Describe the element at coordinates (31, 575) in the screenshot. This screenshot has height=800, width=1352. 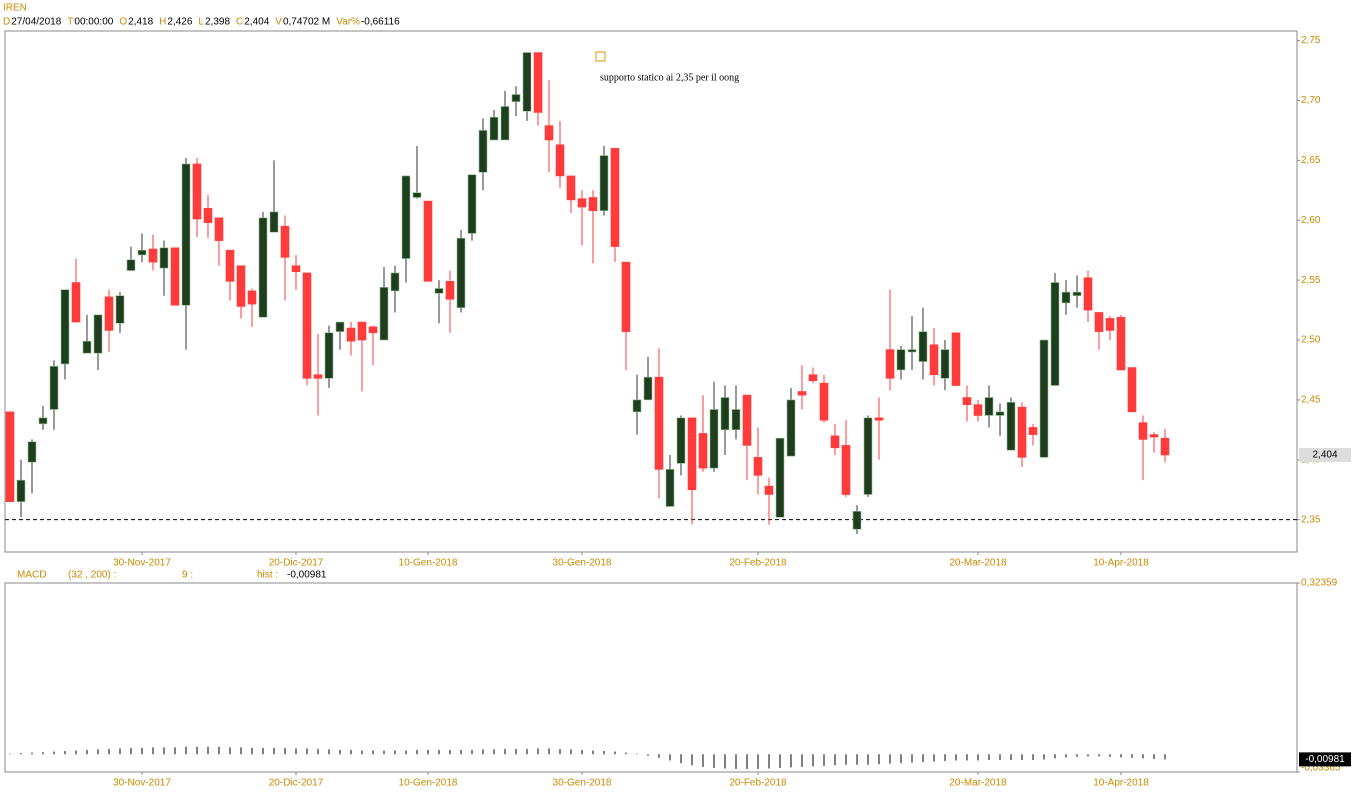
I see `macd-title: MACD` at that location.